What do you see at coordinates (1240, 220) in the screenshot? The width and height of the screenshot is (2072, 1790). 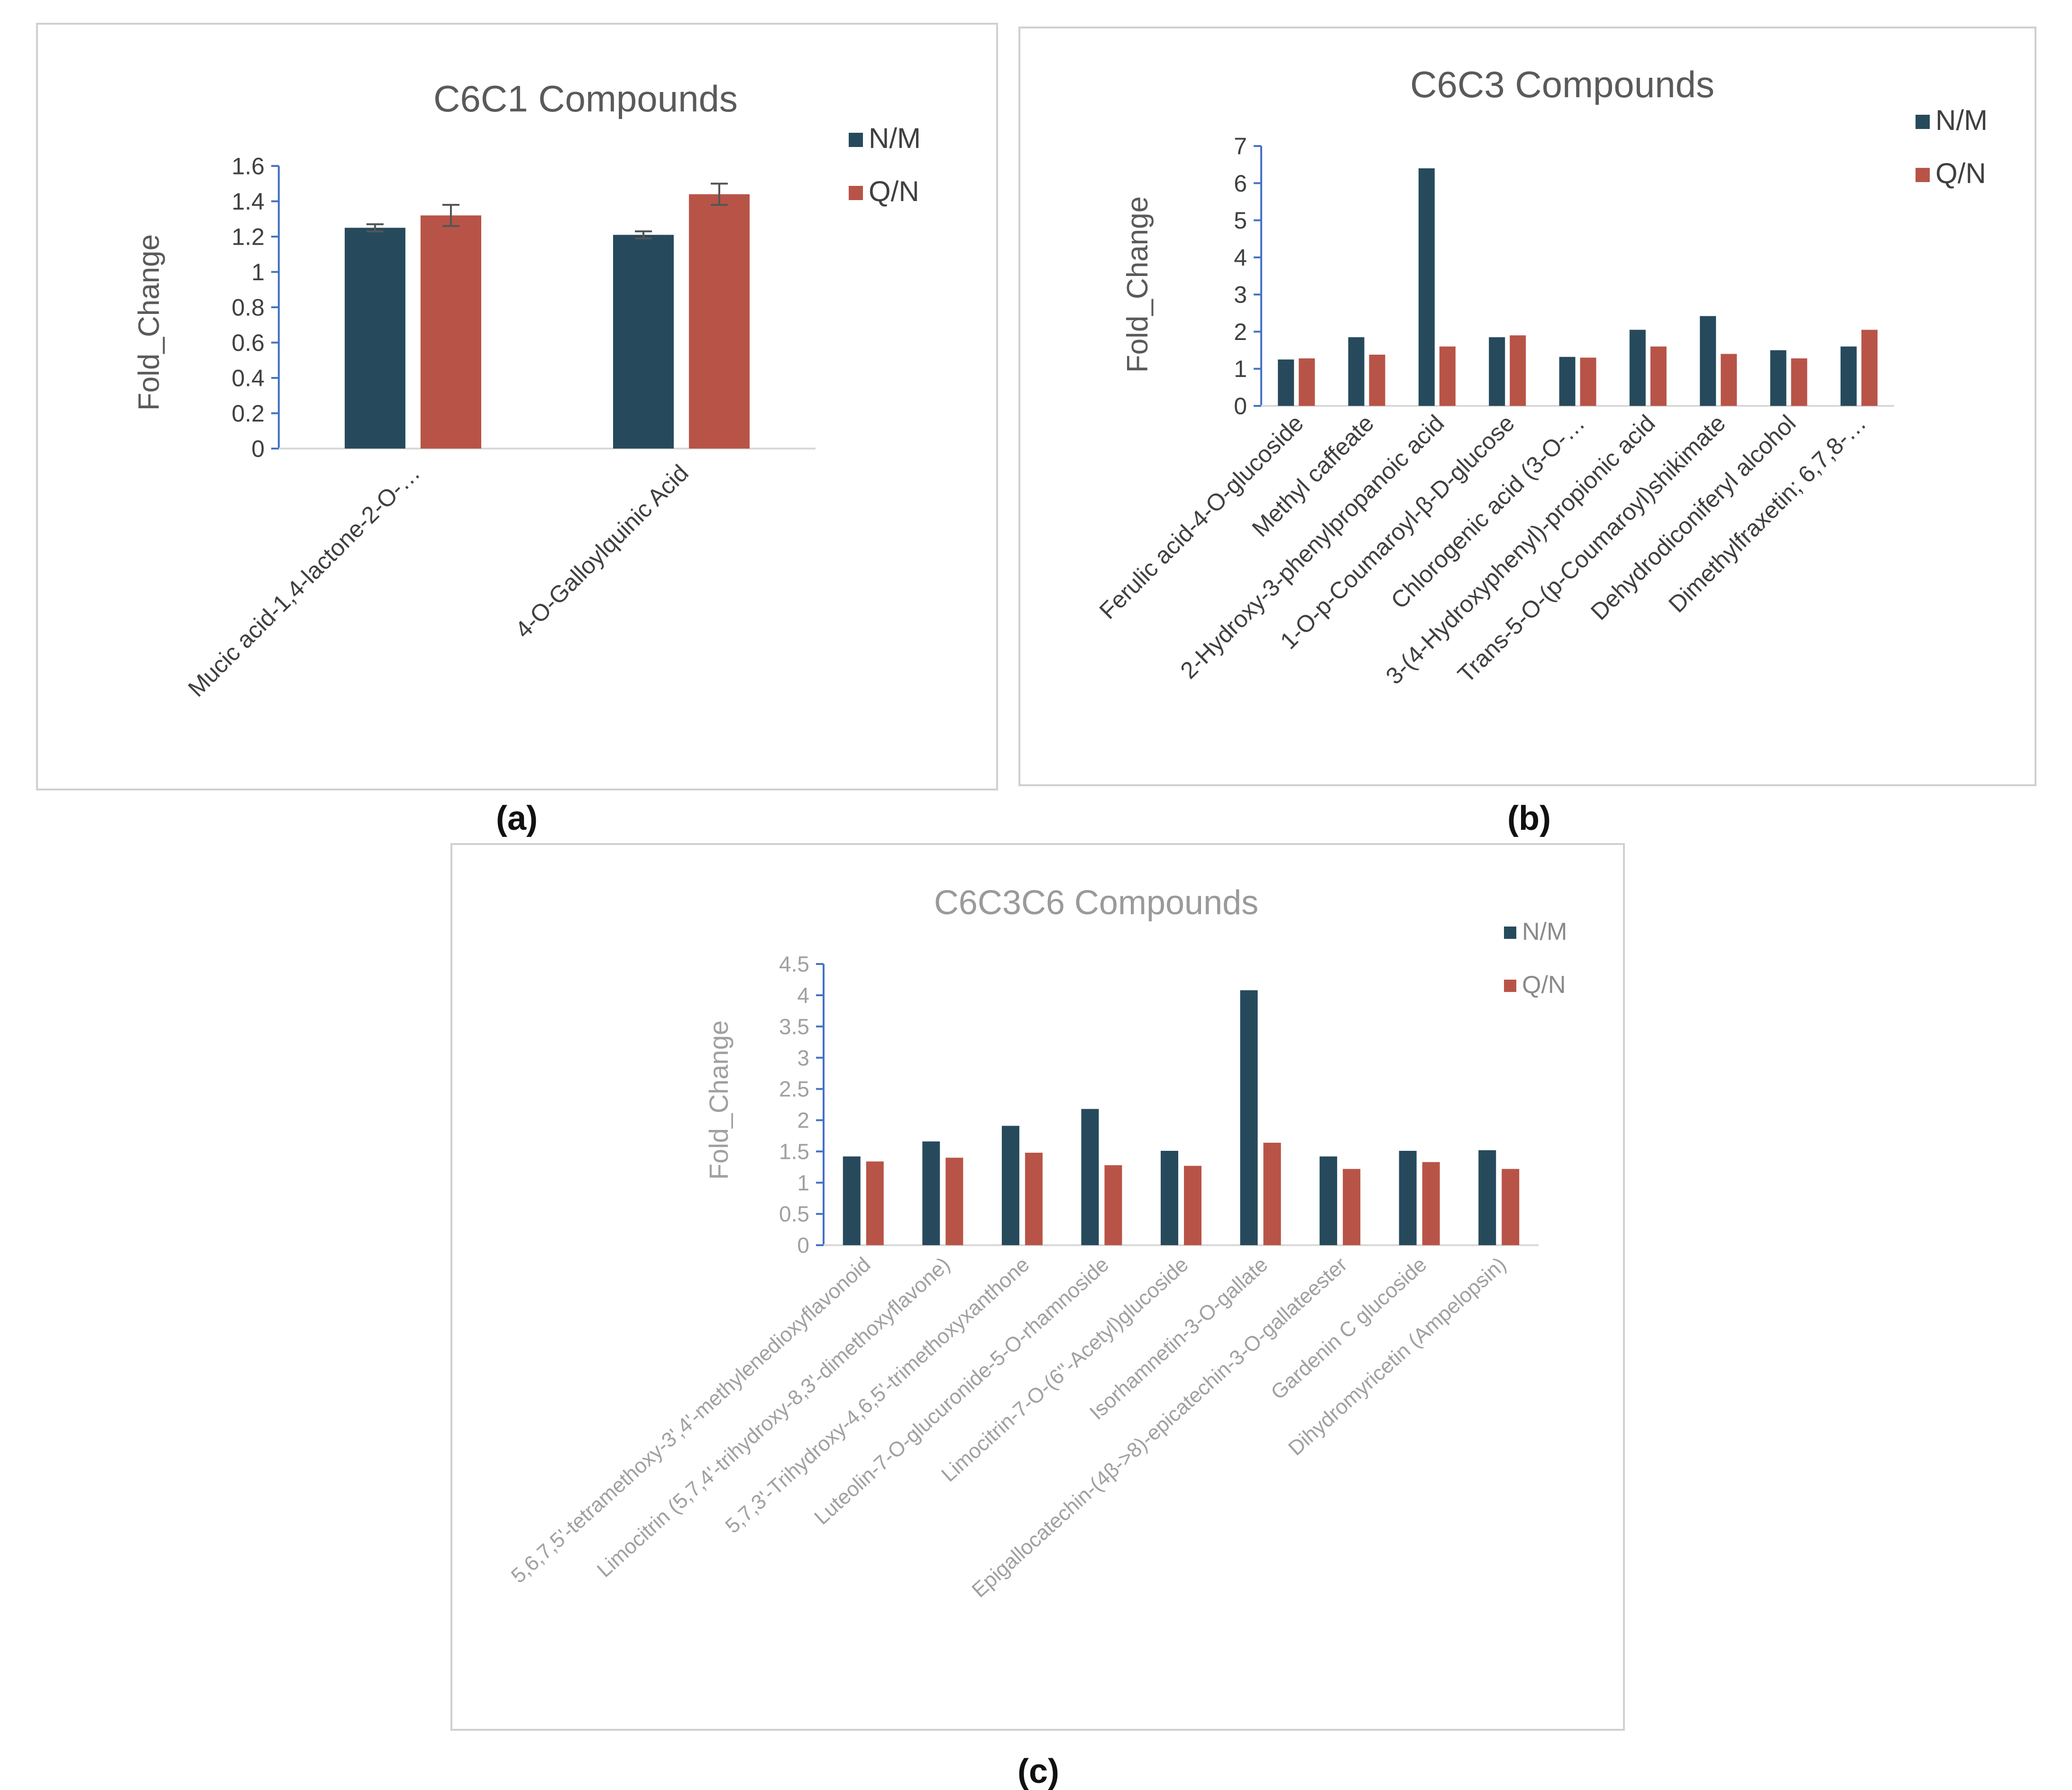 I see `y-tick-label: 5` at bounding box center [1240, 220].